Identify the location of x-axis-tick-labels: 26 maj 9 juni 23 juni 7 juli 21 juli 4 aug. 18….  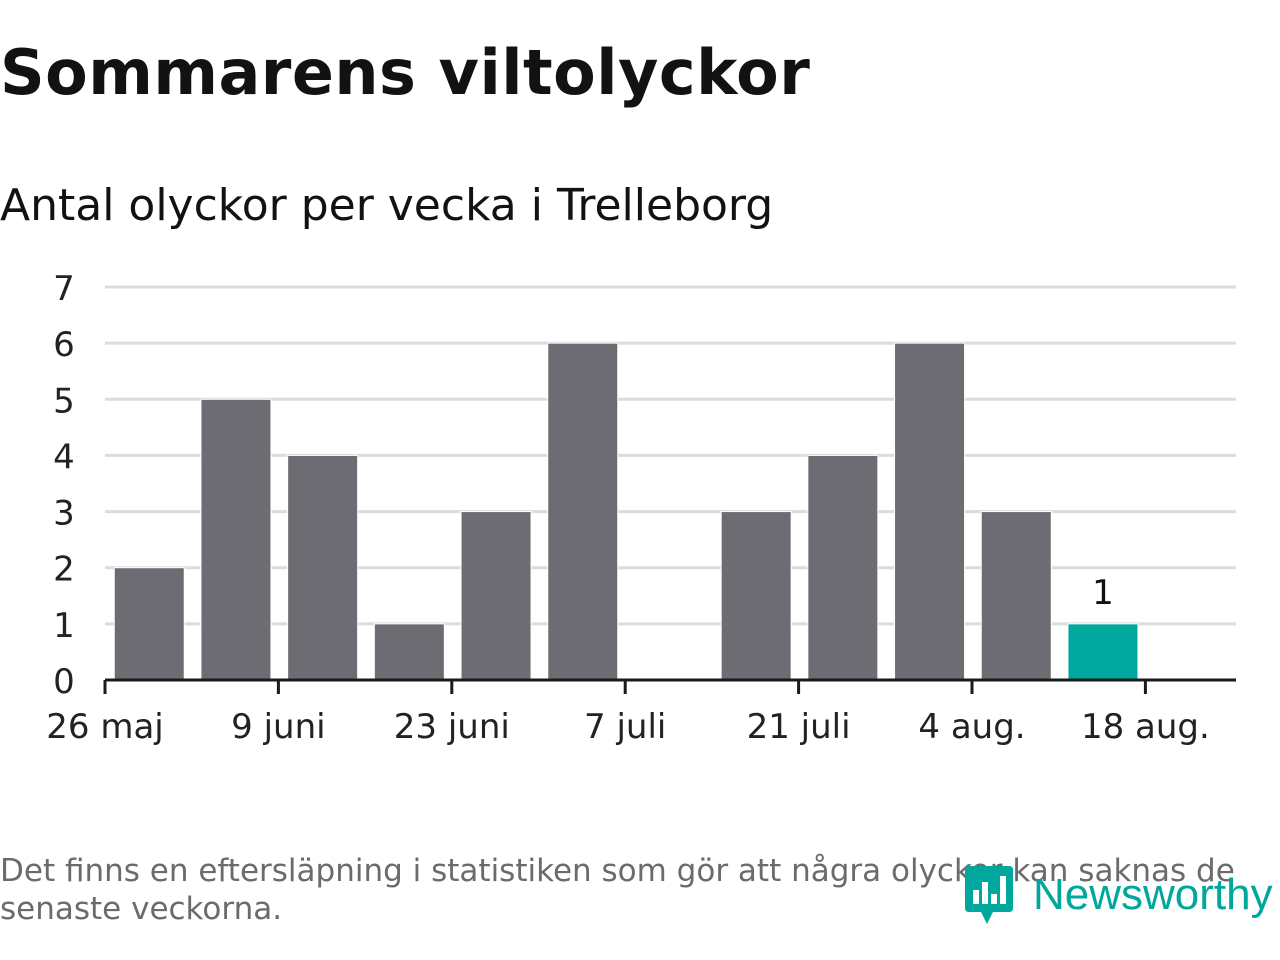
(628, 727).